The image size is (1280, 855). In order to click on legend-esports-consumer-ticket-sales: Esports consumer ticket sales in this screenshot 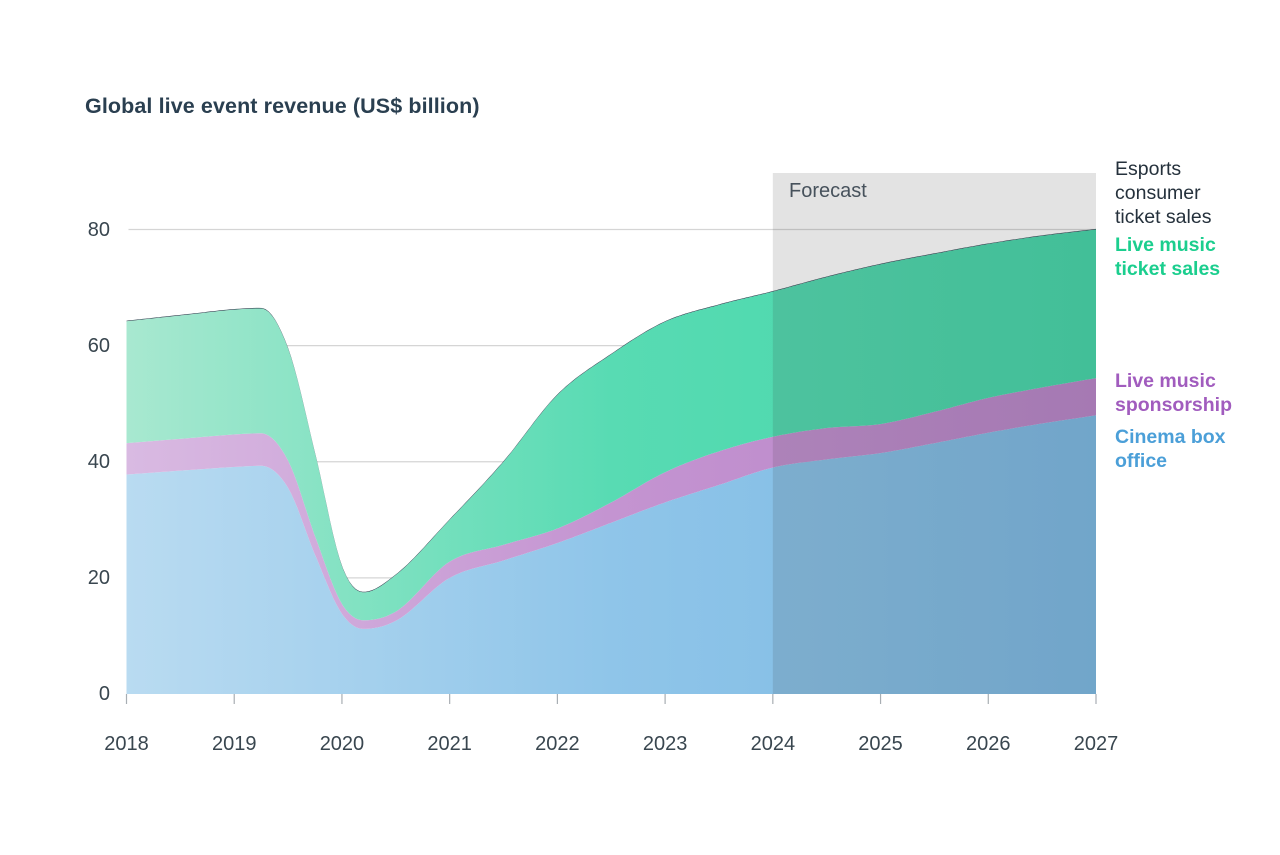, I will do `click(1163, 193)`.